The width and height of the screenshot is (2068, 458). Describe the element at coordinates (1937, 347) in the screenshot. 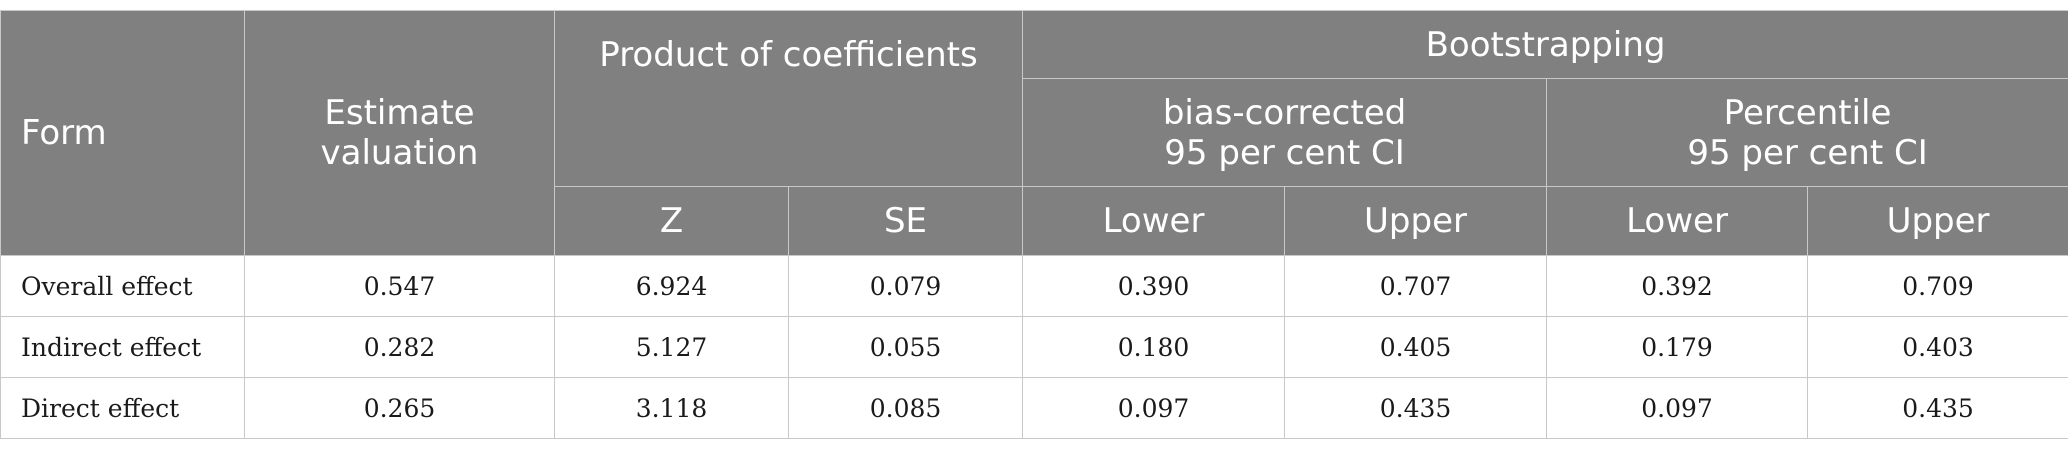

I see `cell-p-upper: 0.403` at that location.